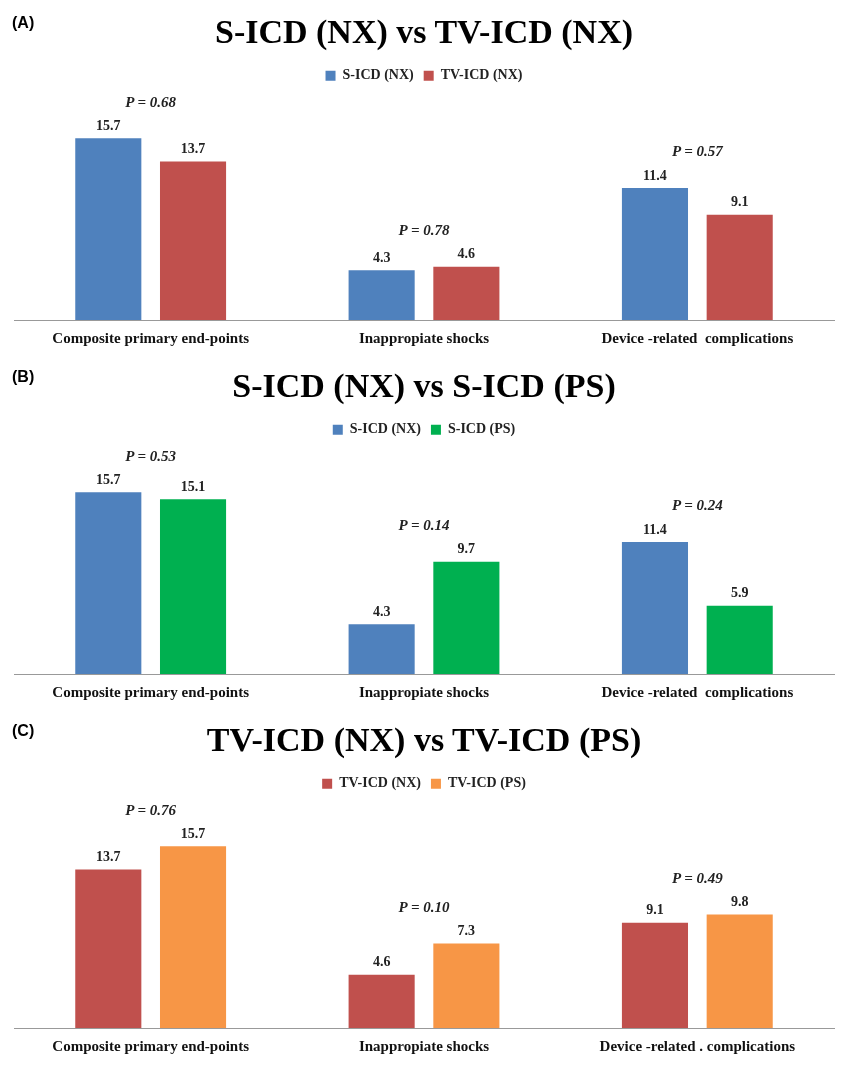 This screenshot has height=1092, width=848. I want to click on annotation: P = 0.14, so click(424, 525).